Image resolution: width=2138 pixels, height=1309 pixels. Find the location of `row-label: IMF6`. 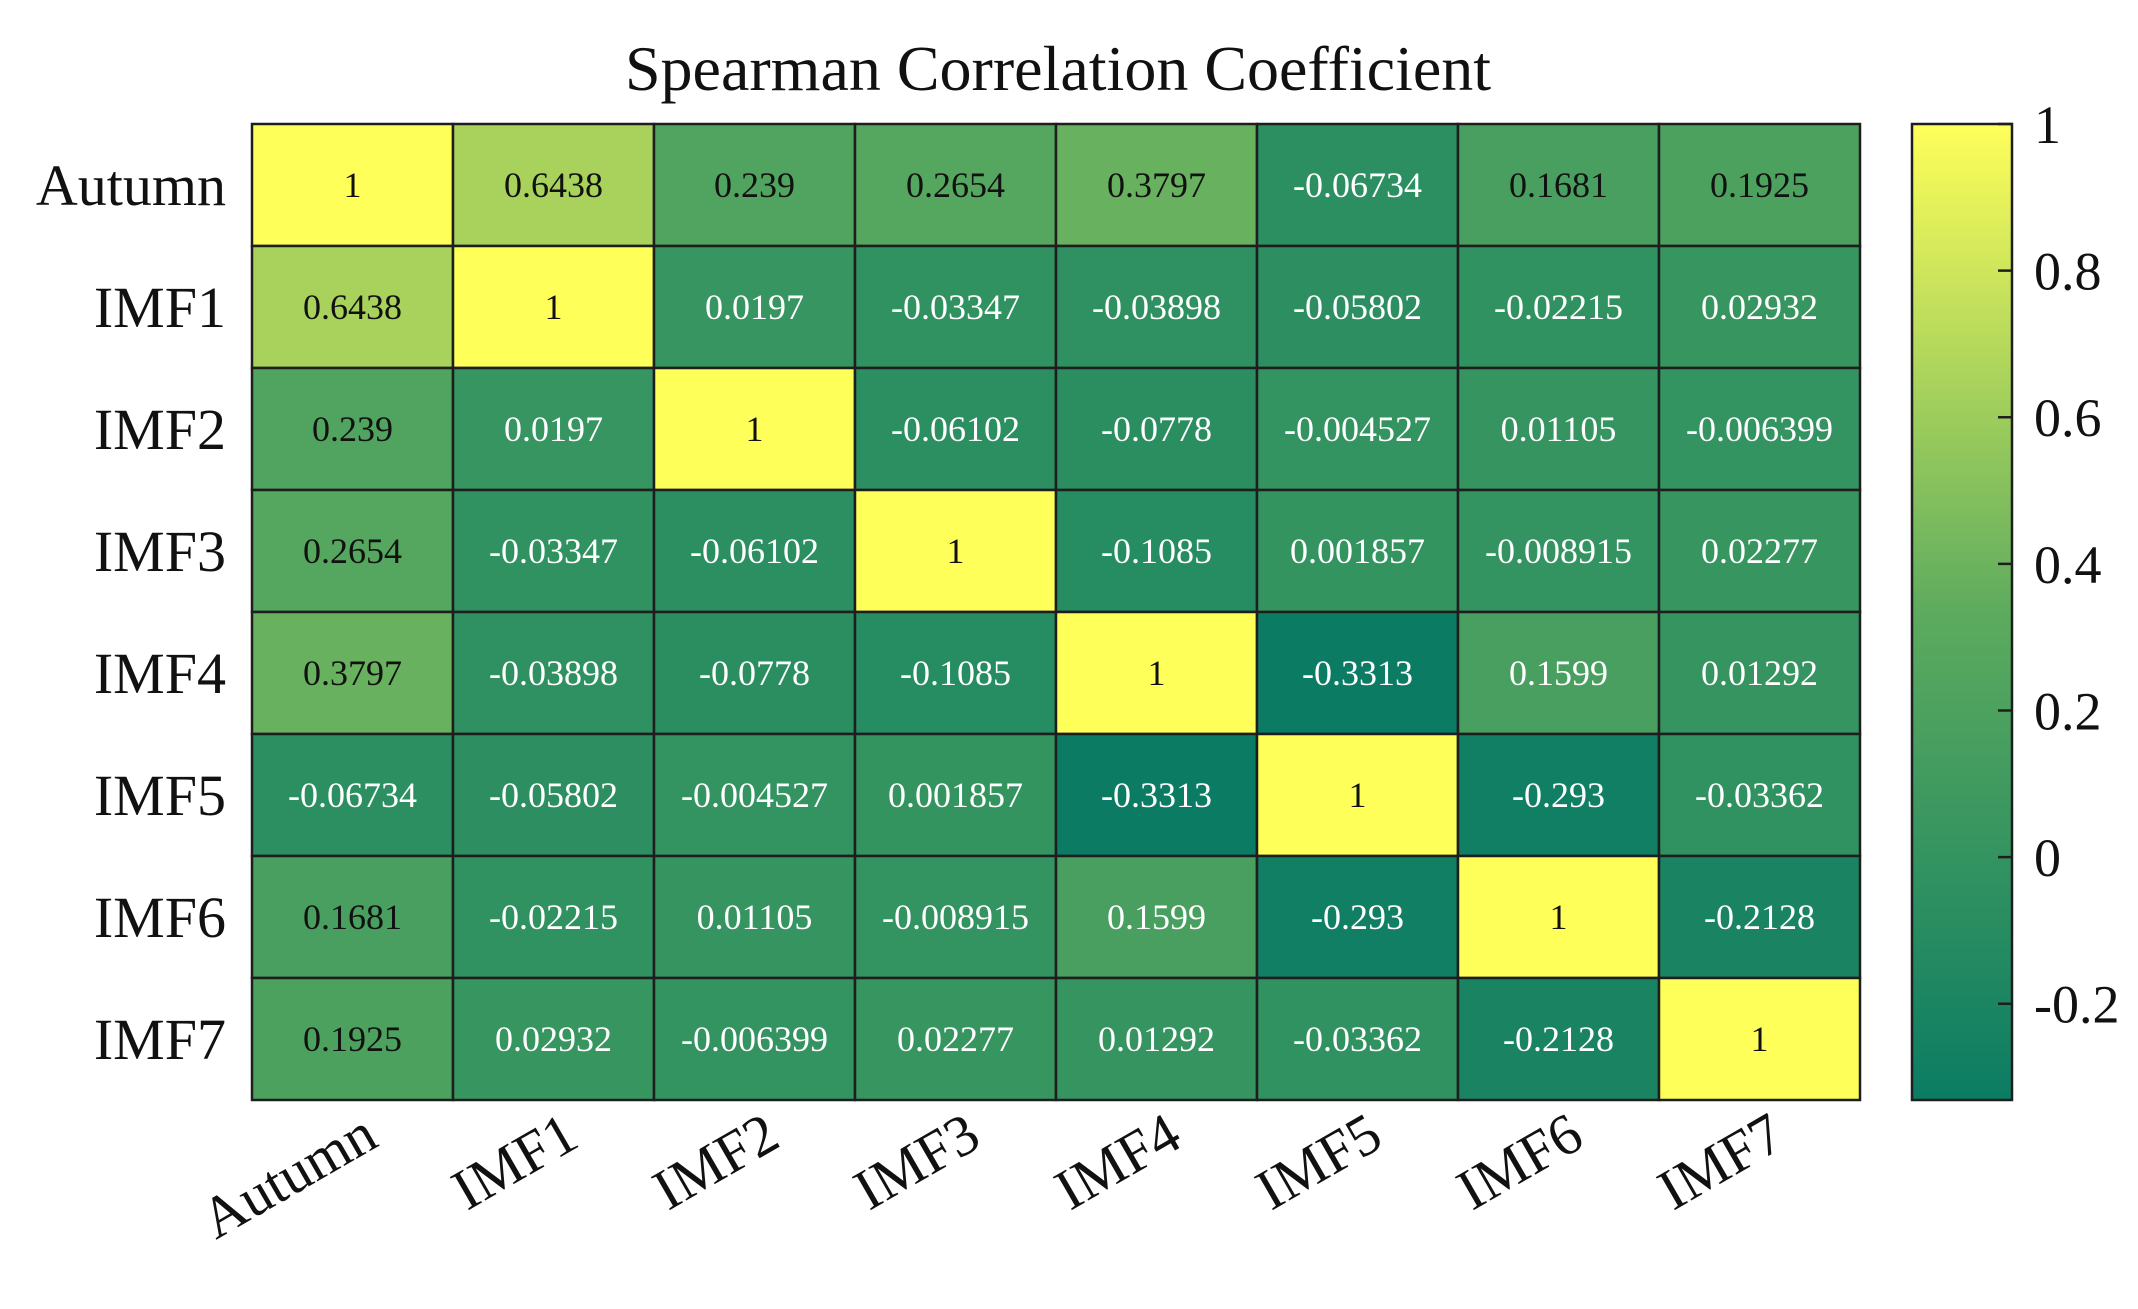

row-label: IMF6 is located at coordinates (160, 917).